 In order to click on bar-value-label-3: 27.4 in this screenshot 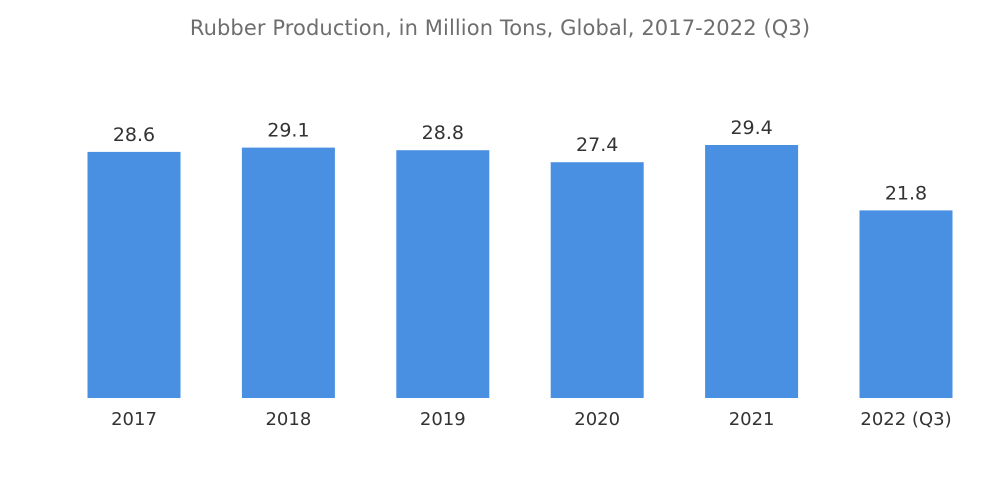, I will do `click(597, 145)`.